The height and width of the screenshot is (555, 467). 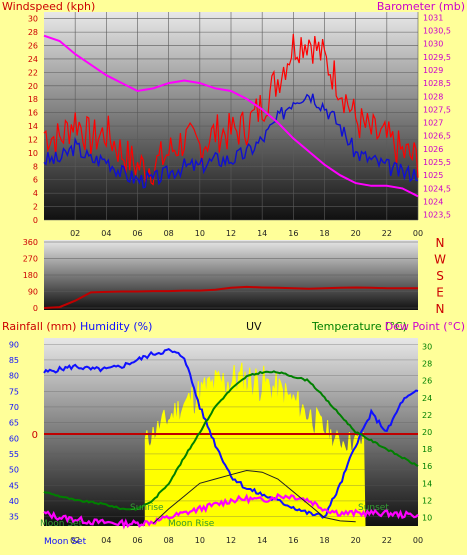 I want to click on hour-tick: 14, so click(x=262, y=233).